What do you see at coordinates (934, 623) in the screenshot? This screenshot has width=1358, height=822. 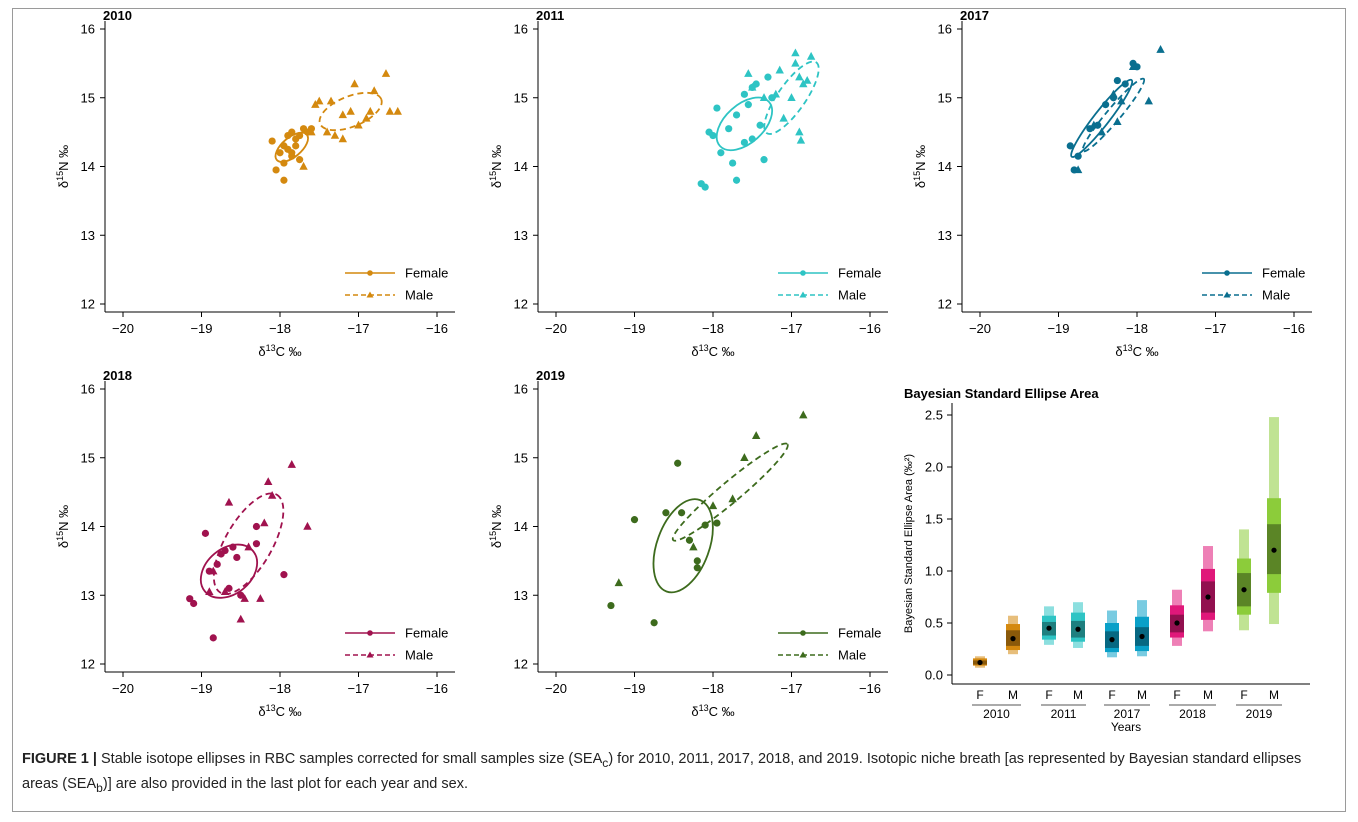 I see `sea-y-tick-label: 0.5` at bounding box center [934, 623].